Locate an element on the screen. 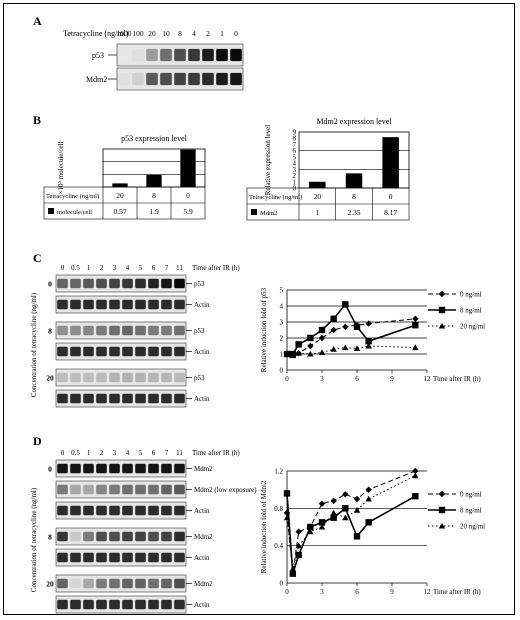  bar-title: p53 expression level is located at coordinates (154, 138).